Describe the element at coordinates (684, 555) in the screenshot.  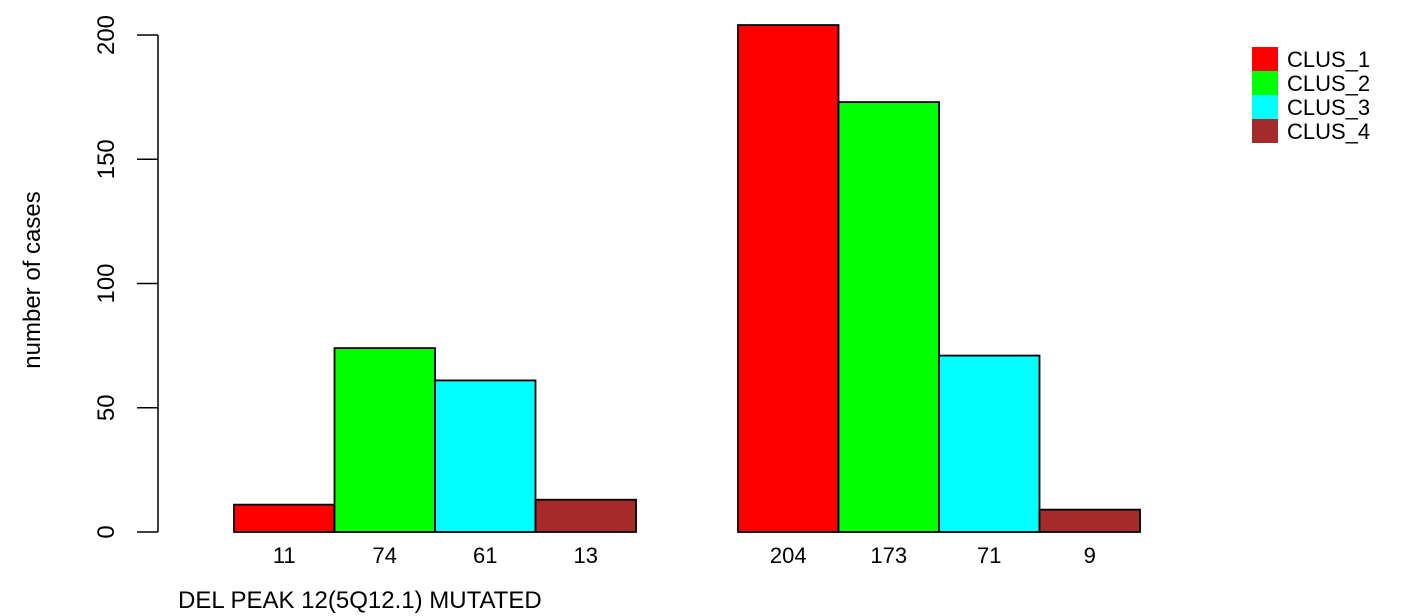
I see `bar-labels: 11 74 61 13 204 173 71 9` at that location.